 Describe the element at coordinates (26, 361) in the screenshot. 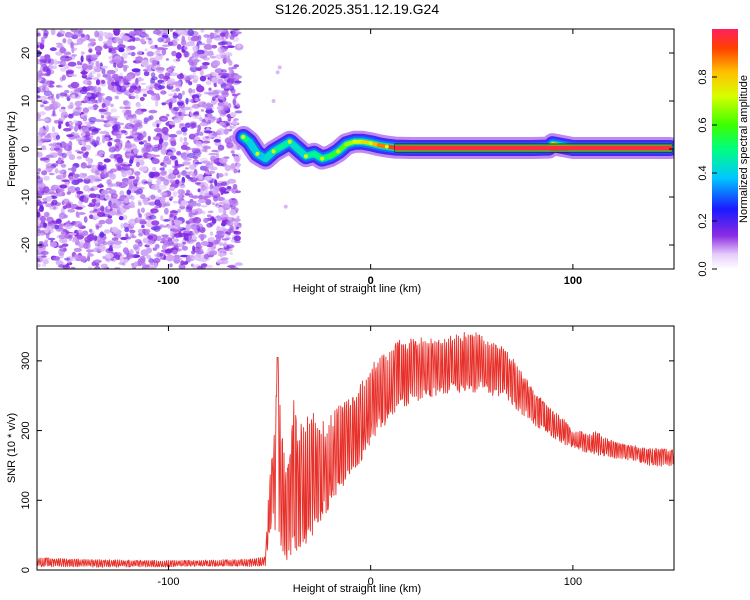

I see `y-tick-label: 300` at that location.